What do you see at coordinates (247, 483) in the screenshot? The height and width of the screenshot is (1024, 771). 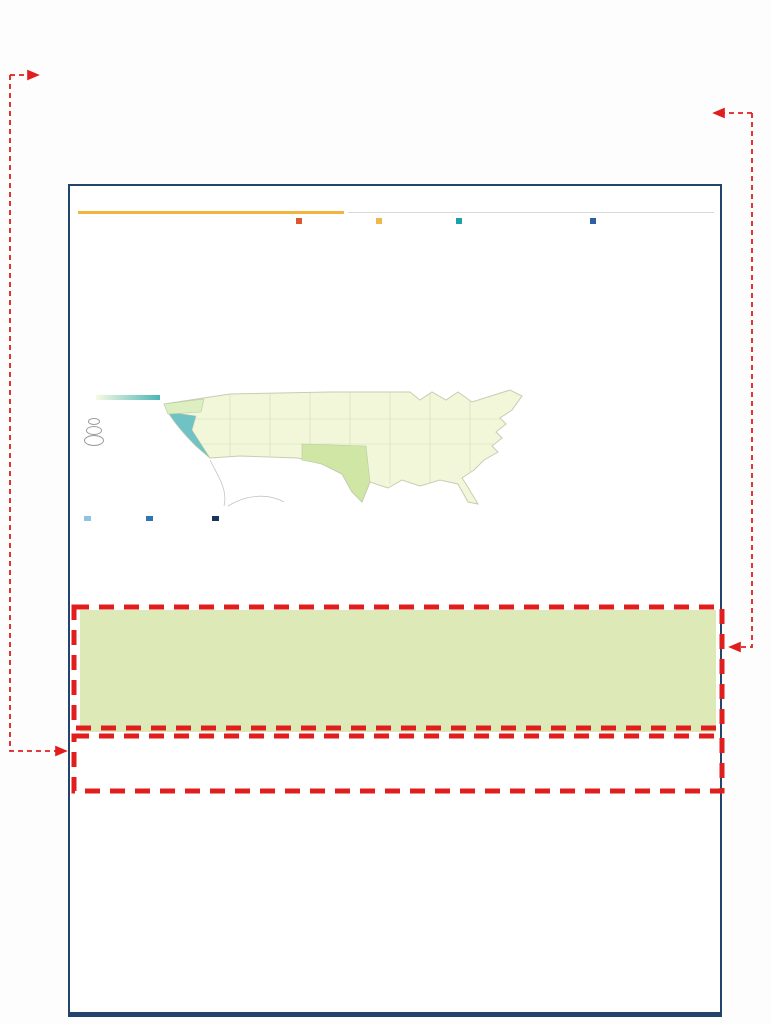 I see `mexico-outline` at bounding box center [247, 483].